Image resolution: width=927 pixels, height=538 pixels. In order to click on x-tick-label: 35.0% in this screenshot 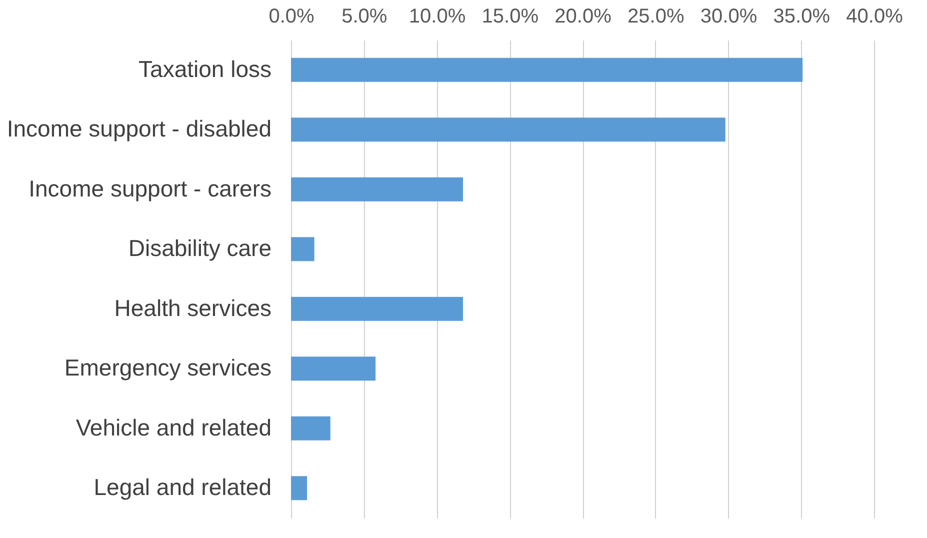, I will do `click(801, 17)`.